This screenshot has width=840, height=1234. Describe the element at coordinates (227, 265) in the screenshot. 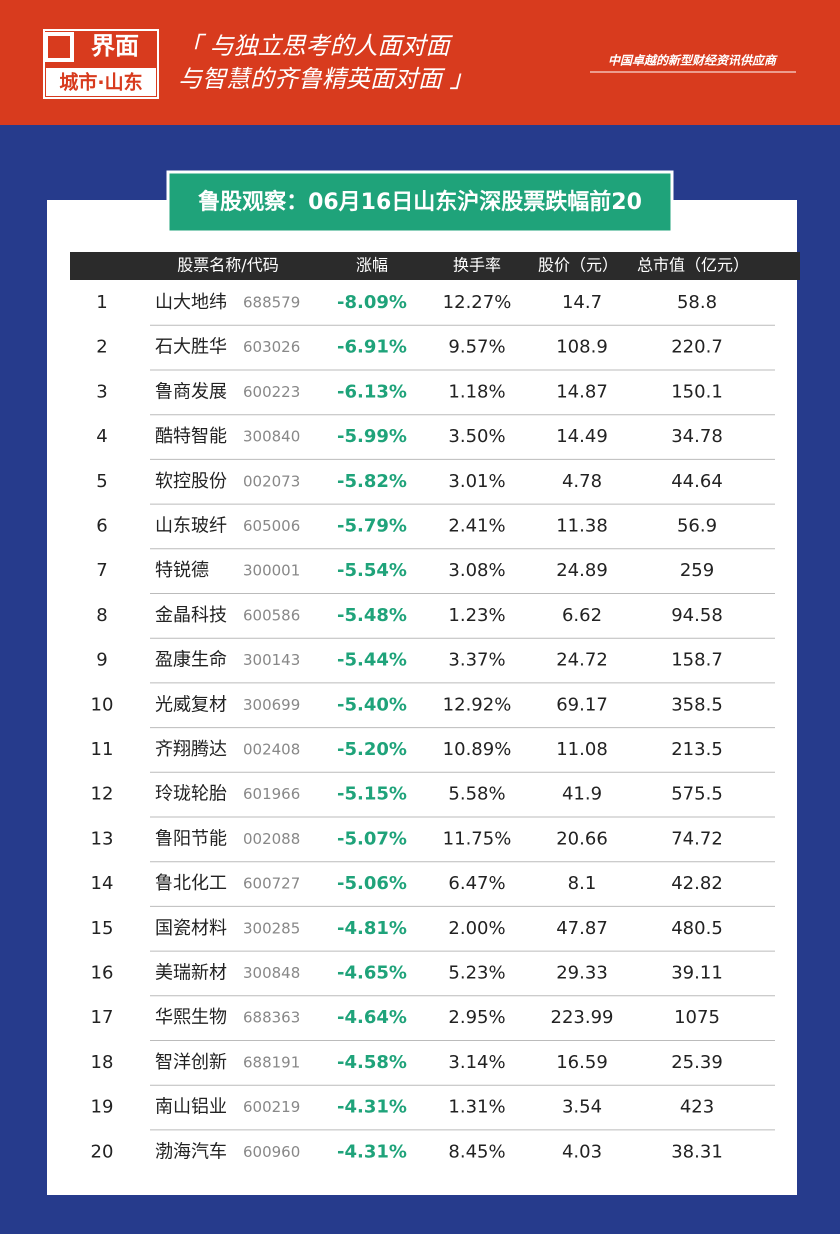

I see `column-header: 股票名称/代码` at that location.